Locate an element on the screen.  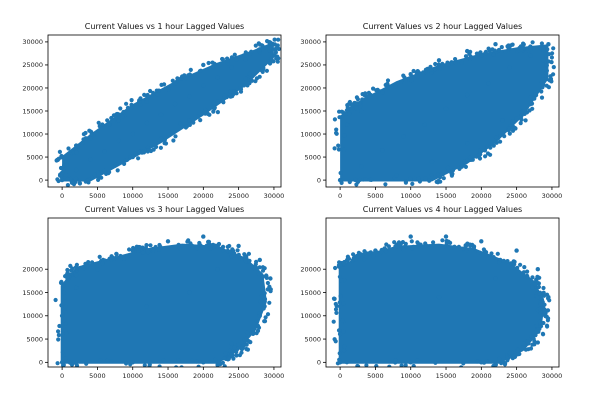
y-tick-label: 30000 is located at coordinates (310, 42).